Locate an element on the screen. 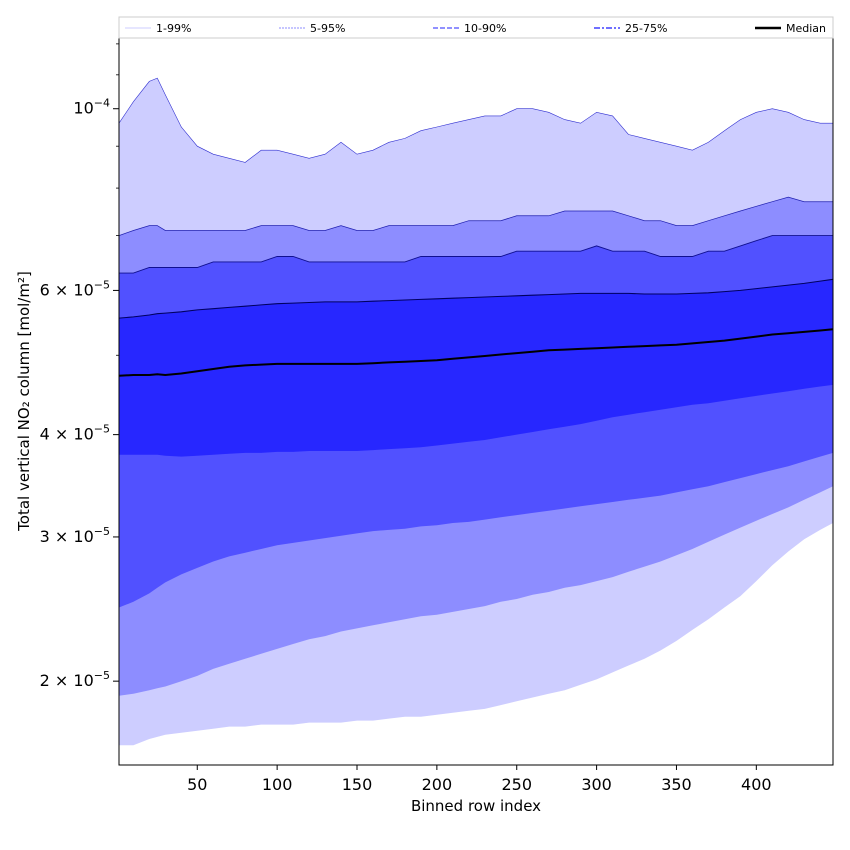 Image resolution: width=850 pixels, height=850 pixels. y-axis-label: Total vertical NO₂ column [mol/m²] is located at coordinates (24, 401).